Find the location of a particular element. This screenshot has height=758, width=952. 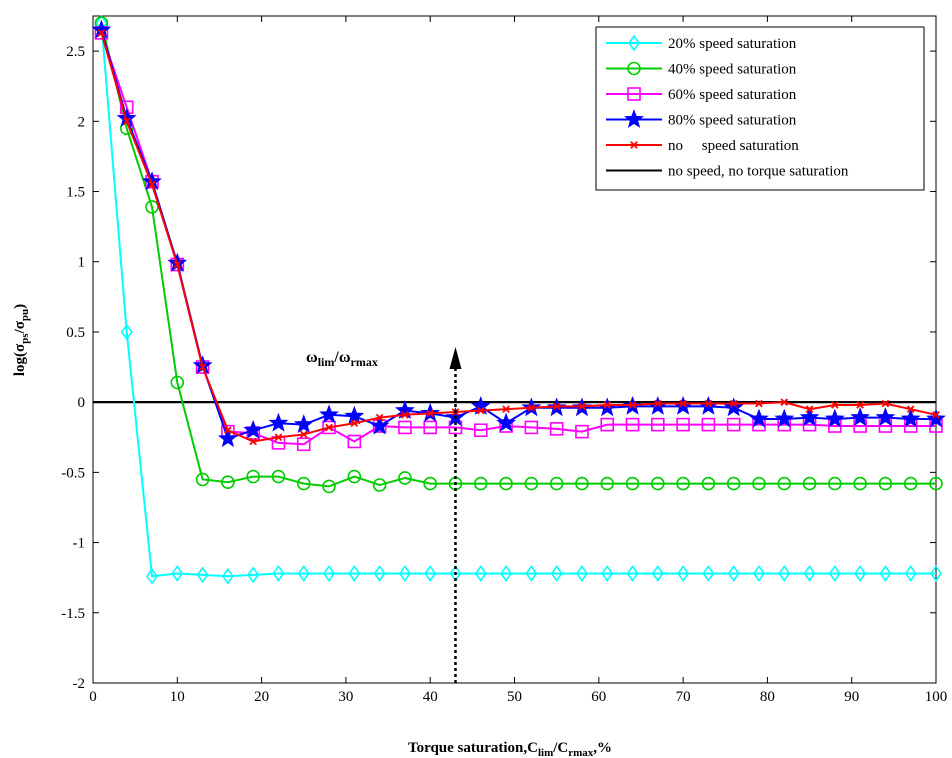

annotation-arrowhead is located at coordinates (455, 358).